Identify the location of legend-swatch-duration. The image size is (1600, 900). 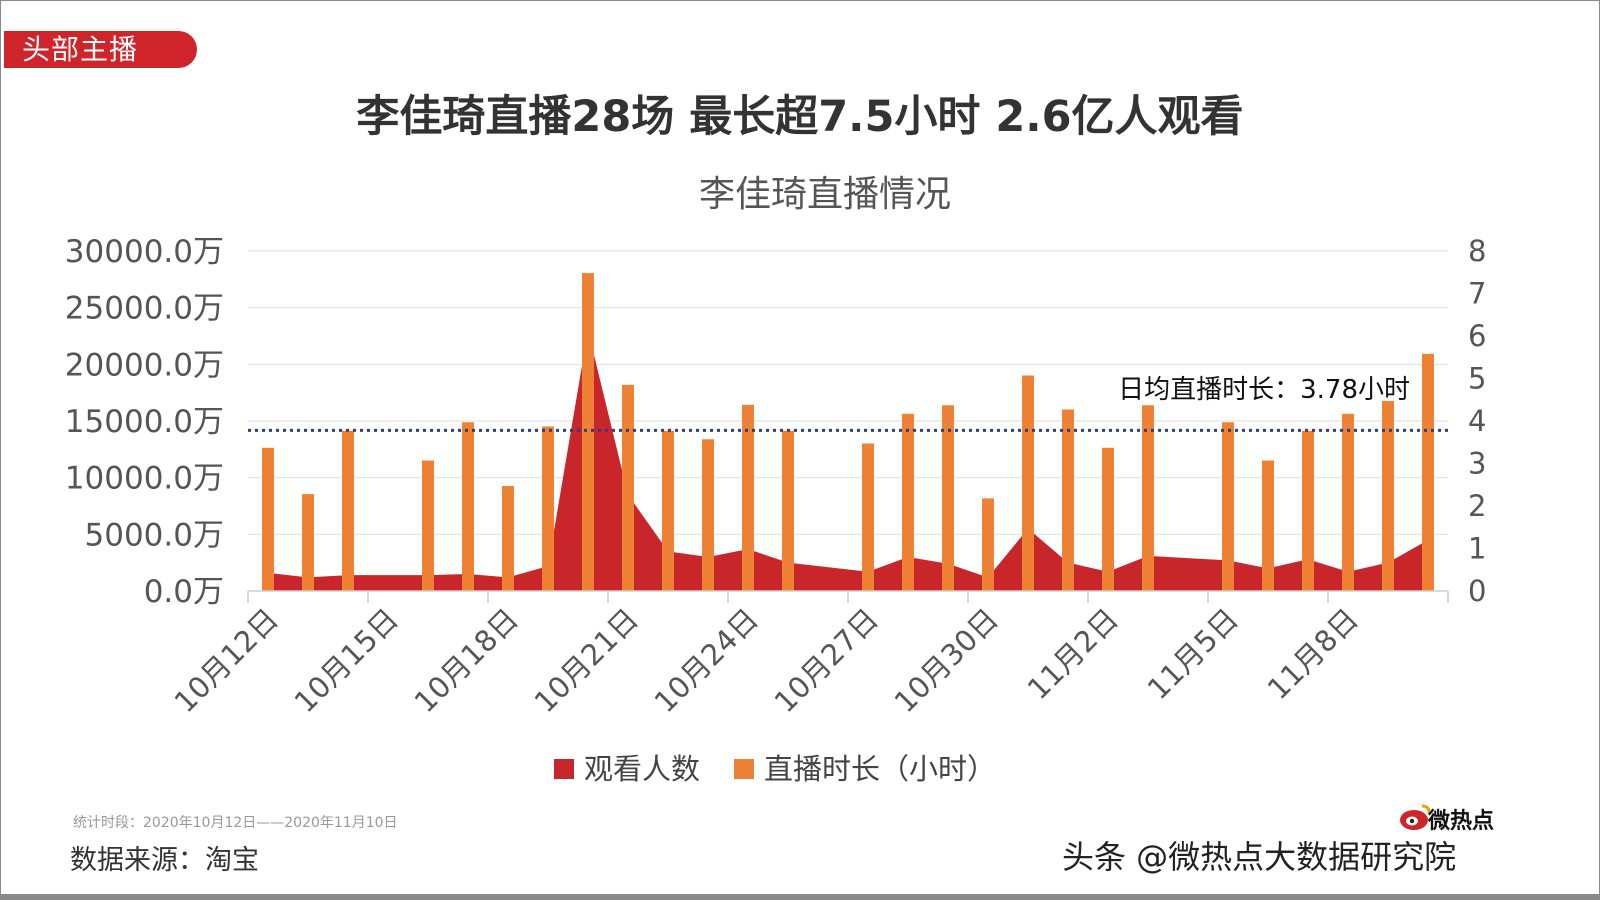
(744, 769).